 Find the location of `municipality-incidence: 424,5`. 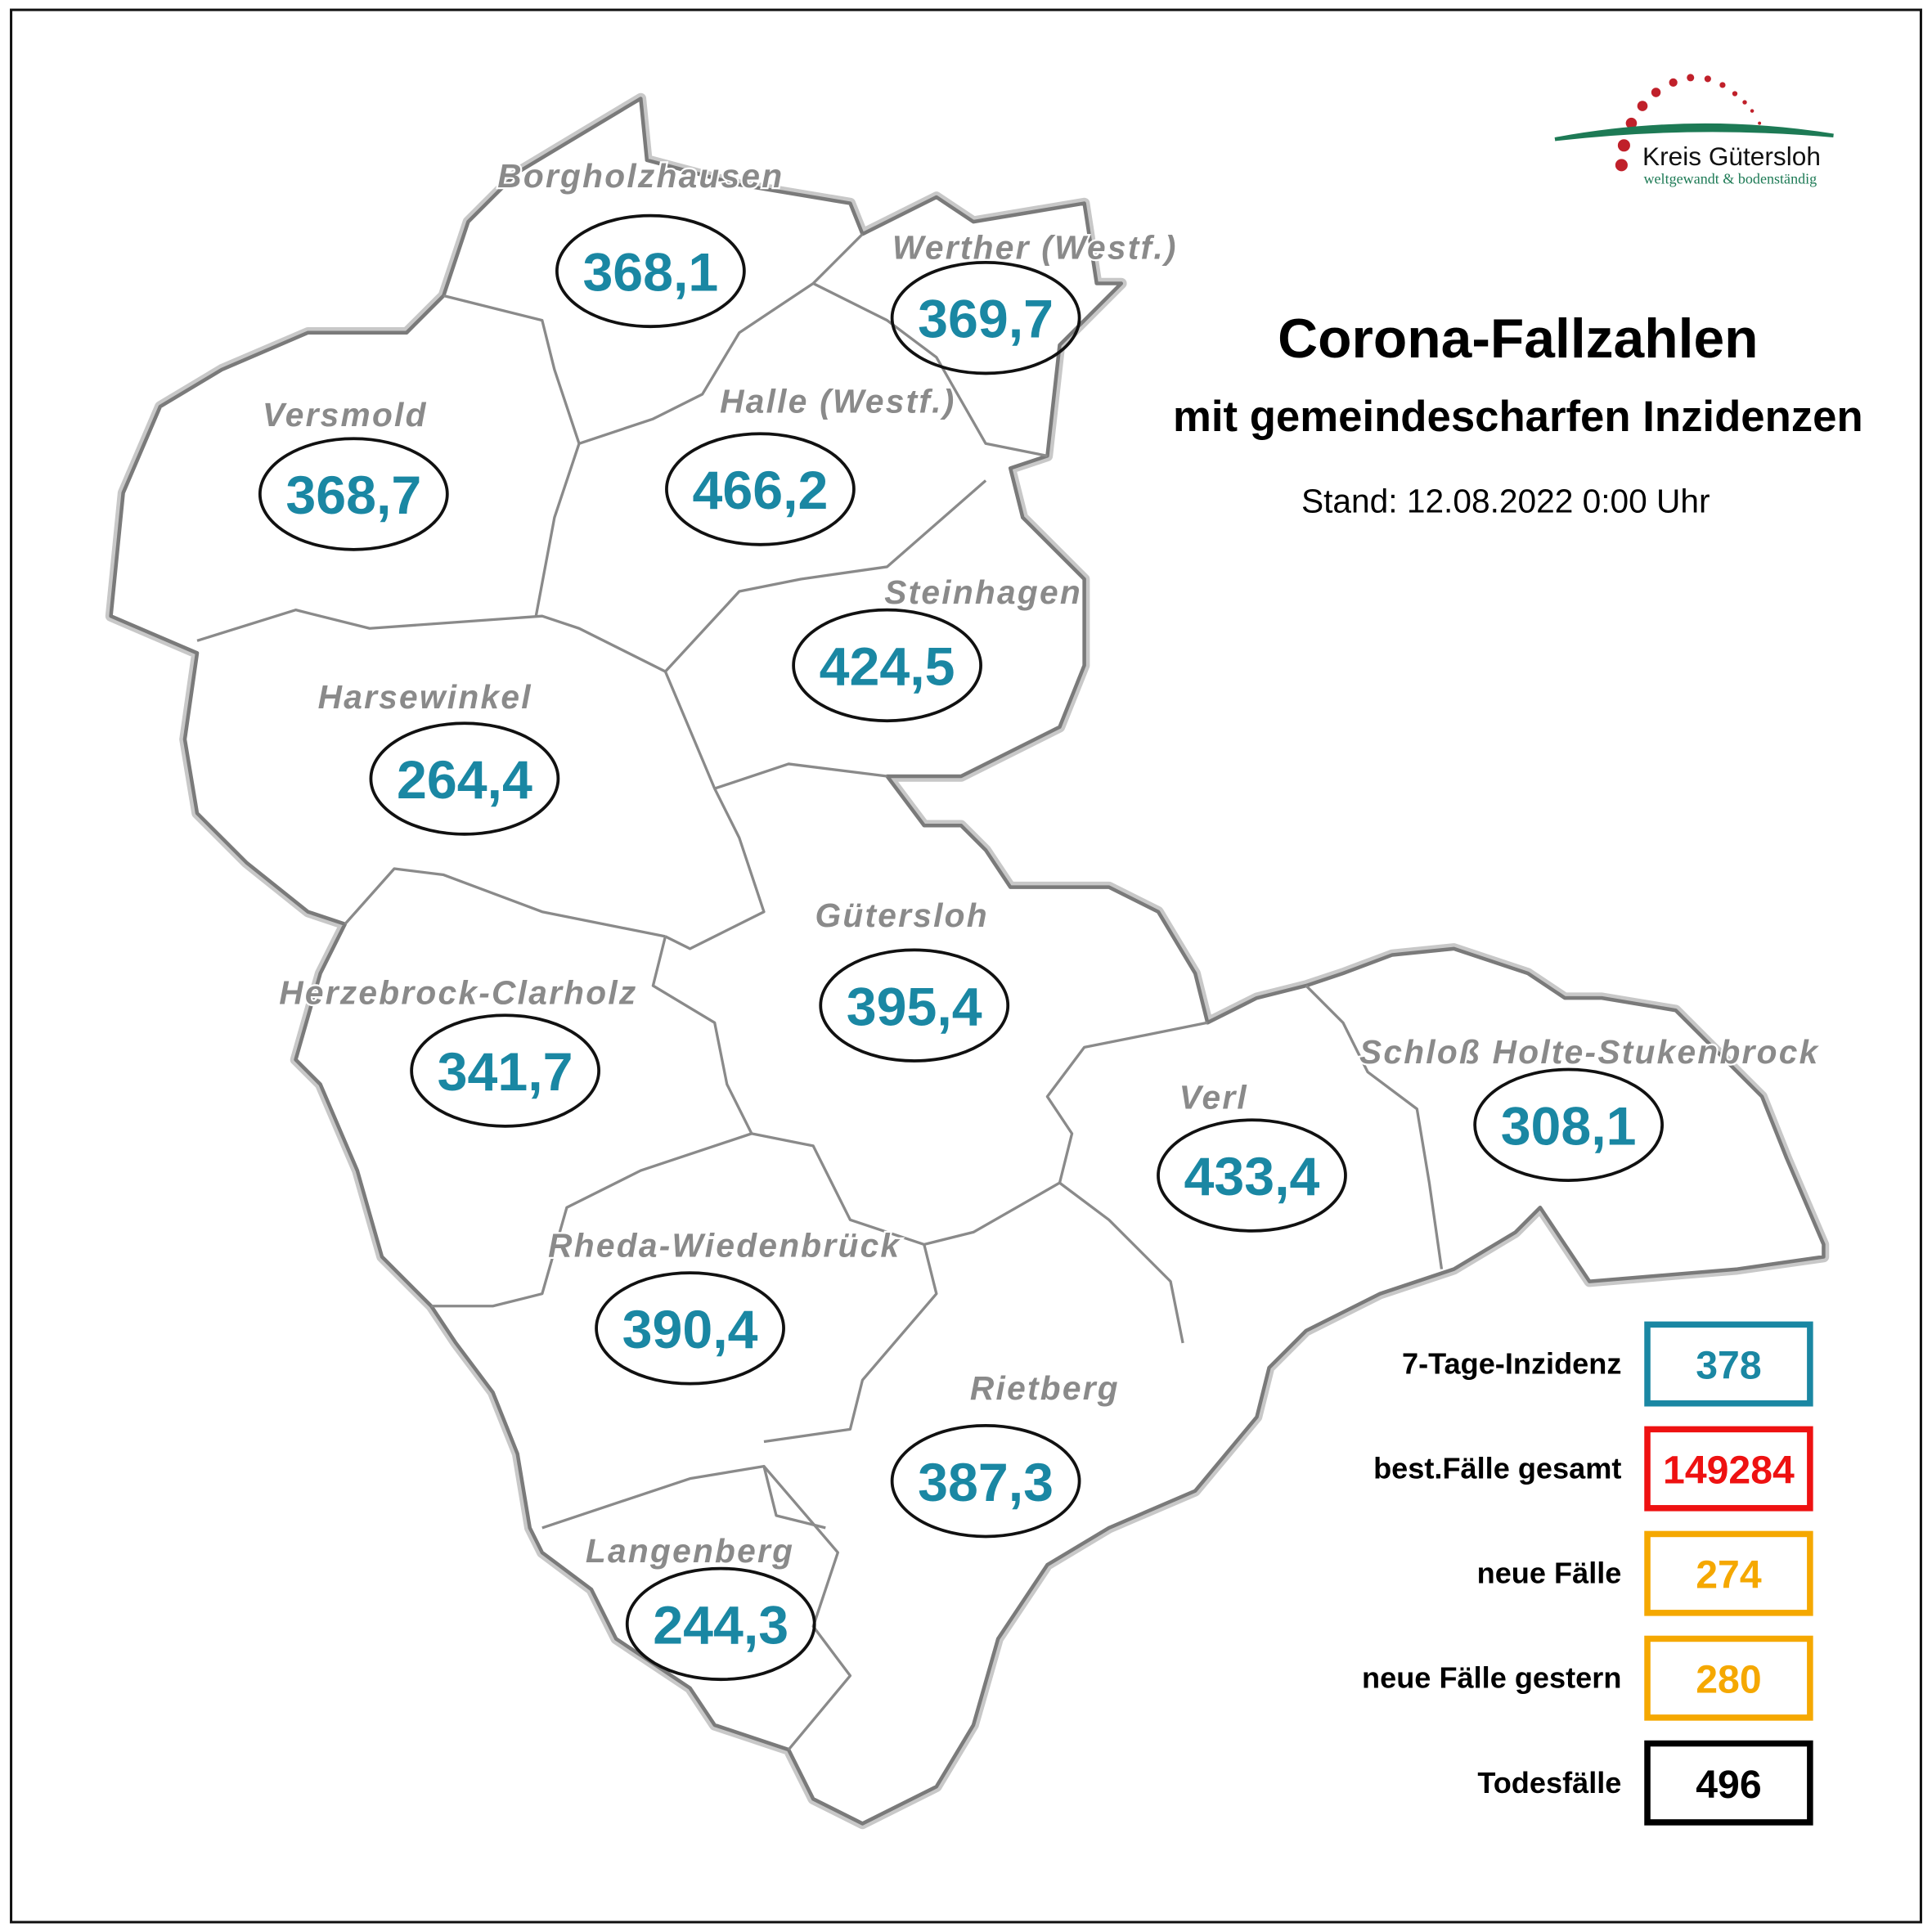

municipality-incidence: 424,5 is located at coordinates (887, 668).